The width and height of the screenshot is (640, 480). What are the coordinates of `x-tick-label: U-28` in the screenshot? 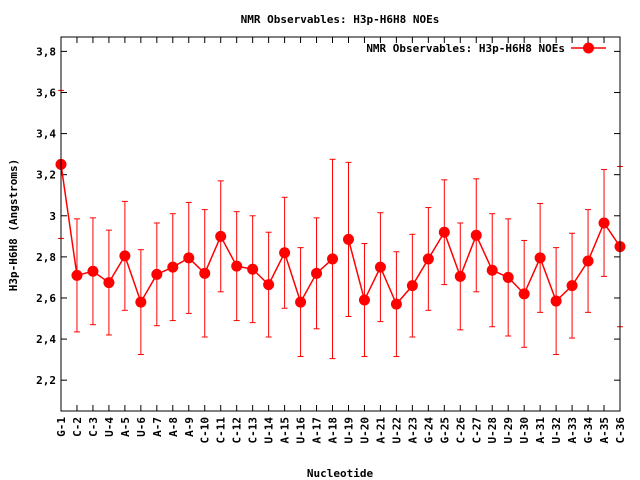 It's located at (492, 430).